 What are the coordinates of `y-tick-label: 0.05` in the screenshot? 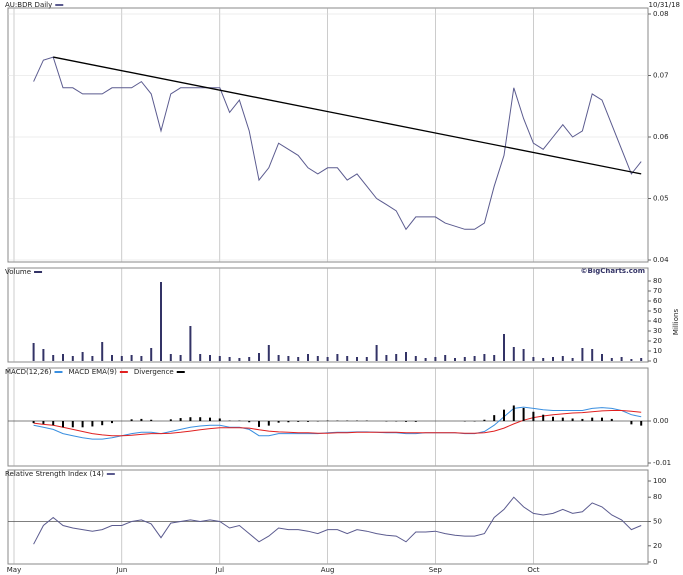 It's located at (661, 199).